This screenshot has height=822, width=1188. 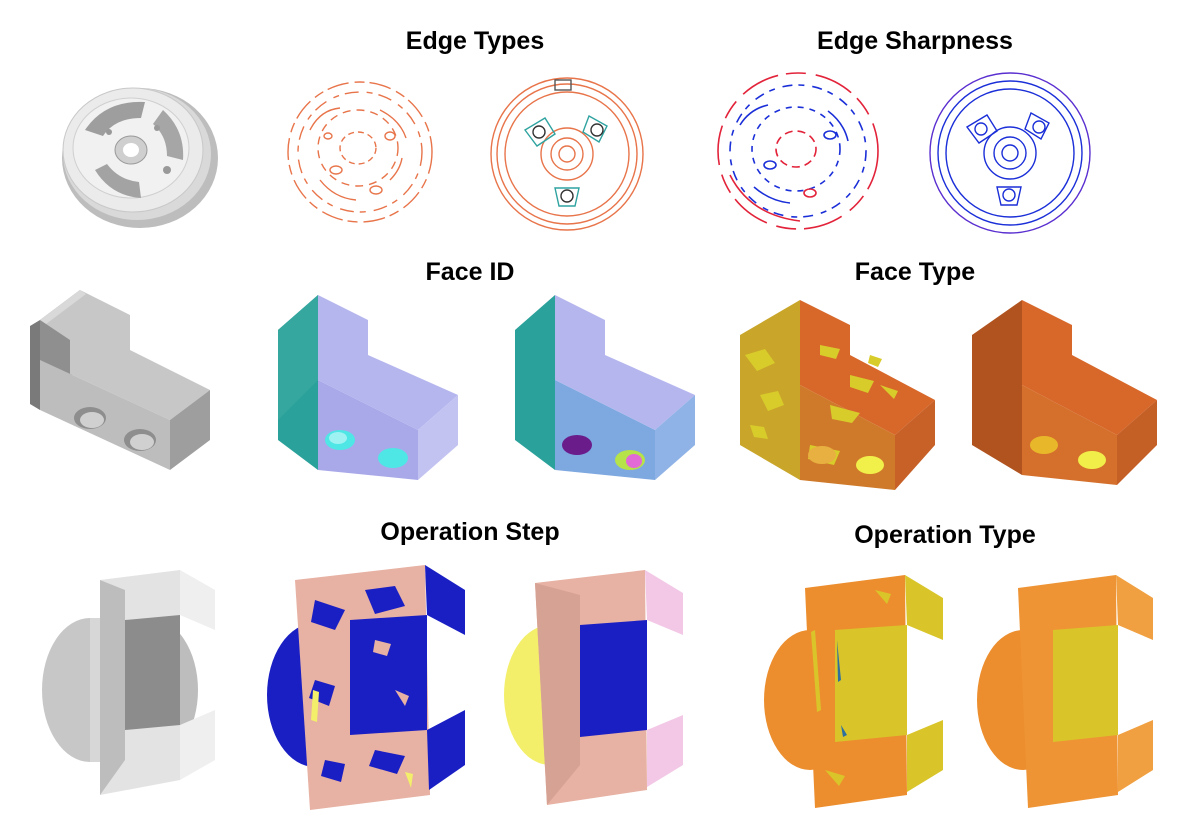 What do you see at coordinates (1065, 690) in the screenshot?
I see `operation-type-ground-truth` at bounding box center [1065, 690].